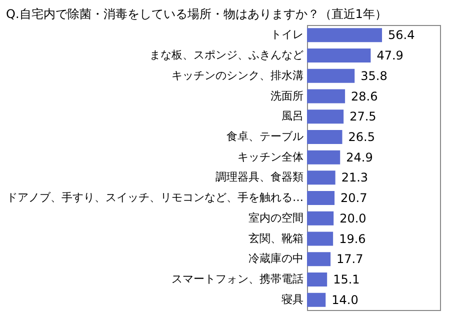 This screenshot has width=470, height=320. I want to click on y-tick-label: 調理器具、食器類, so click(260, 177).